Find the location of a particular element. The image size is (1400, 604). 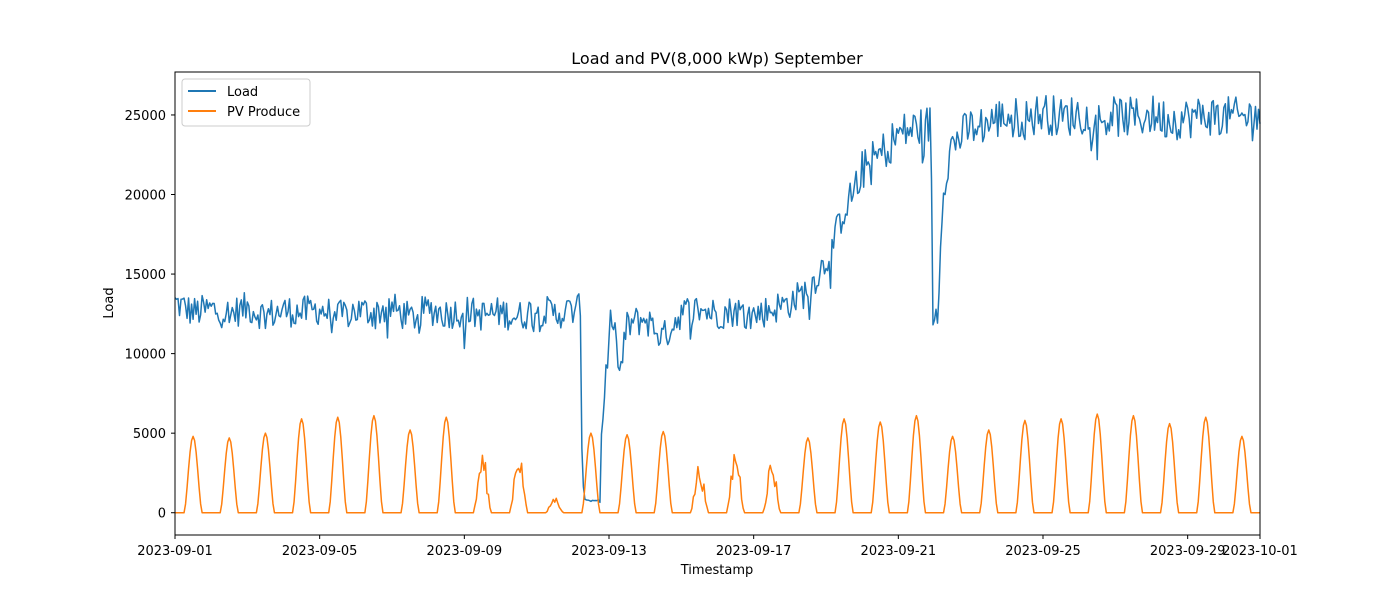

y-tick-label: 15000 is located at coordinates (145, 275).